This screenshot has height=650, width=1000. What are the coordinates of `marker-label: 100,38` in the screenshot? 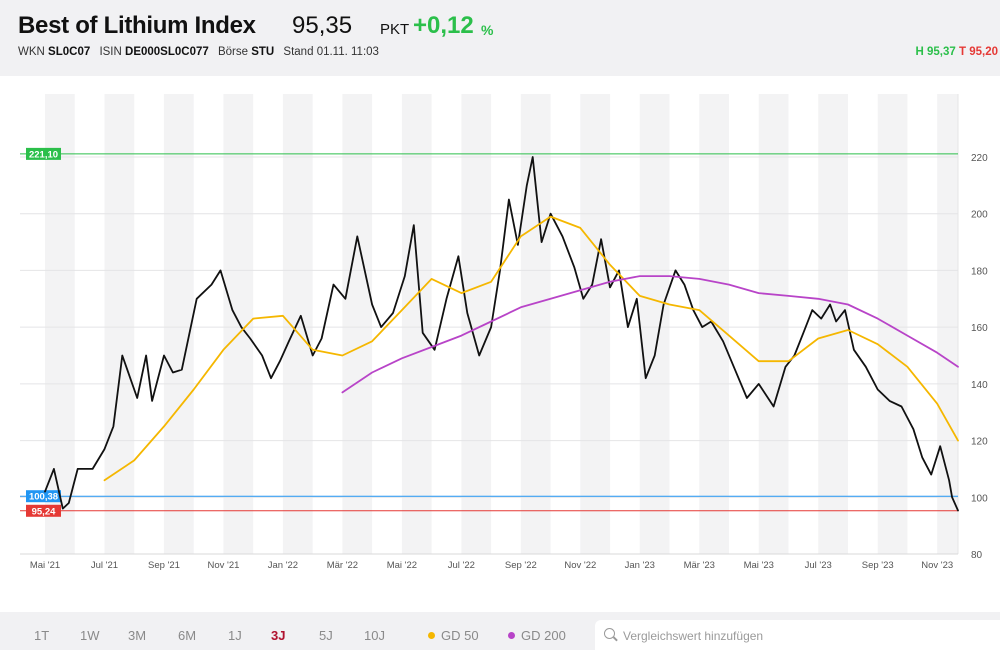 It's located at (43, 497).